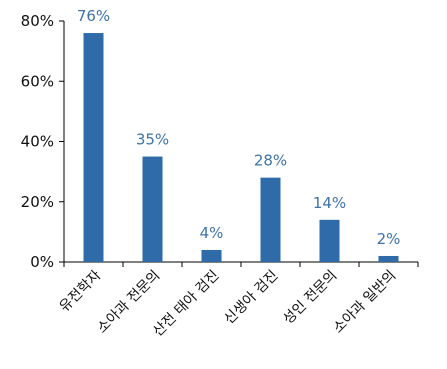 The height and width of the screenshot is (369, 447). What do you see at coordinates (251, 298) in the screenshot?
I see `category-label: 신생아 검진` at bounding box center [251, 298].